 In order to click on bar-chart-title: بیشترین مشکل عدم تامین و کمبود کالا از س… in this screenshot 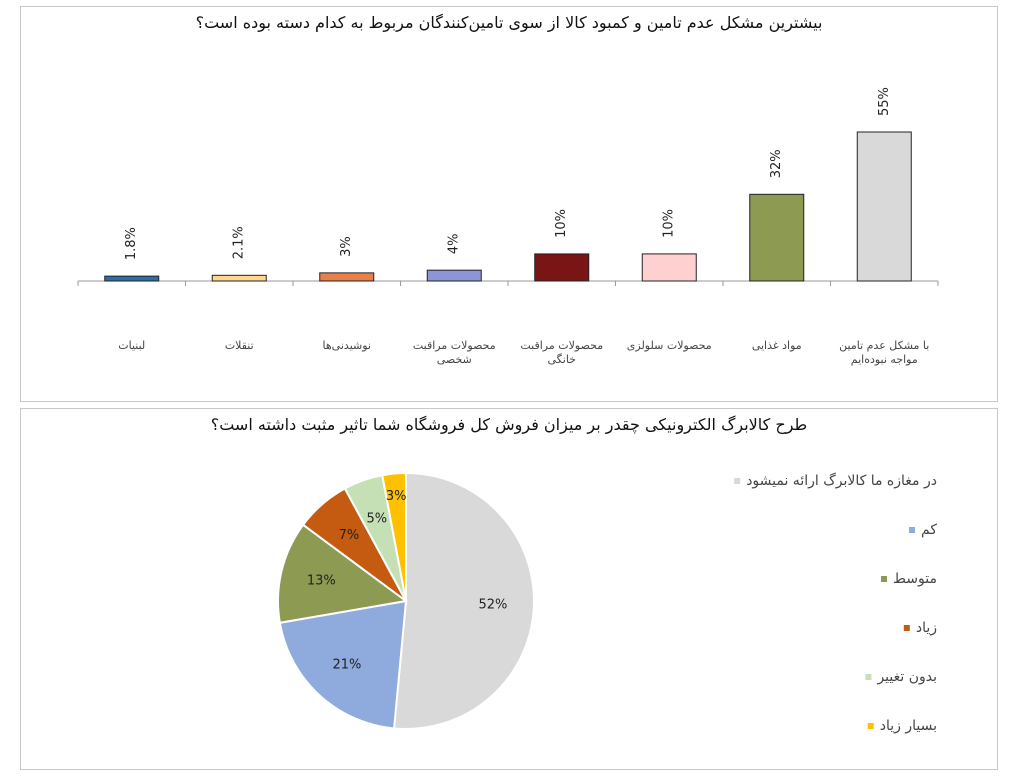, I will do `click(509, 22)`.